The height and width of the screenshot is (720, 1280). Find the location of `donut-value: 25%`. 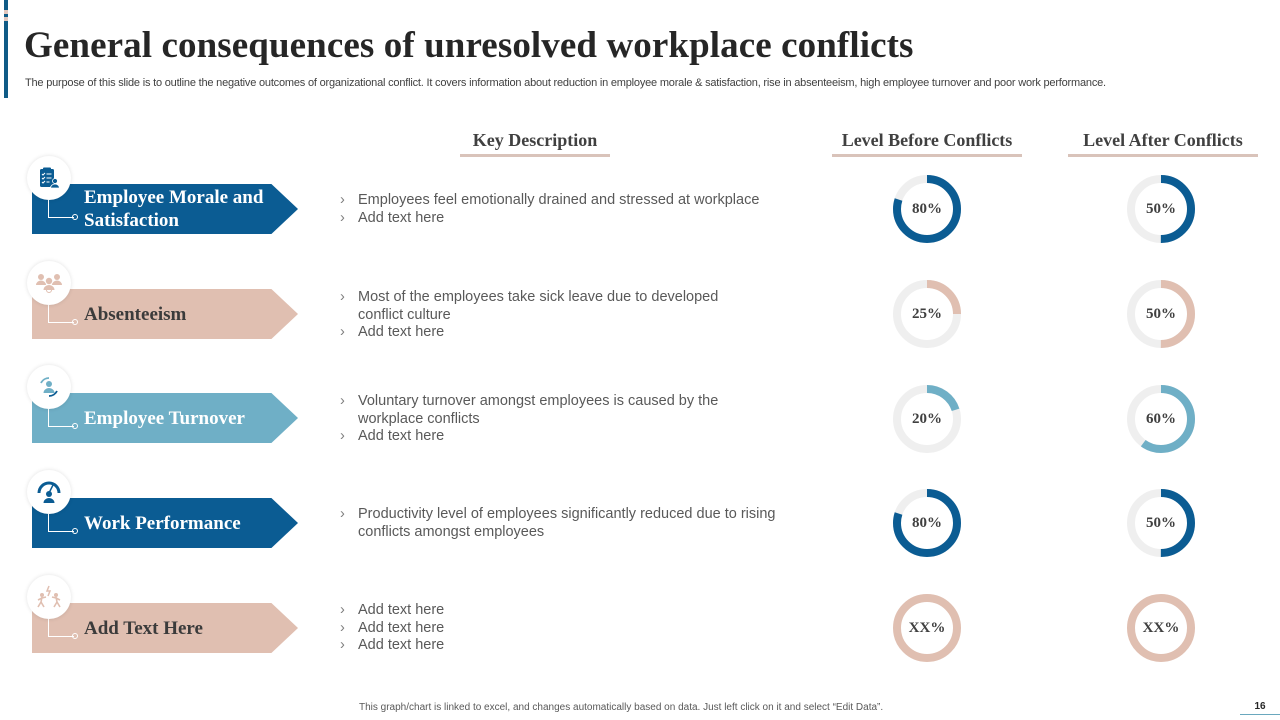

donut-value: 25% is located at coordinates (927, 313).